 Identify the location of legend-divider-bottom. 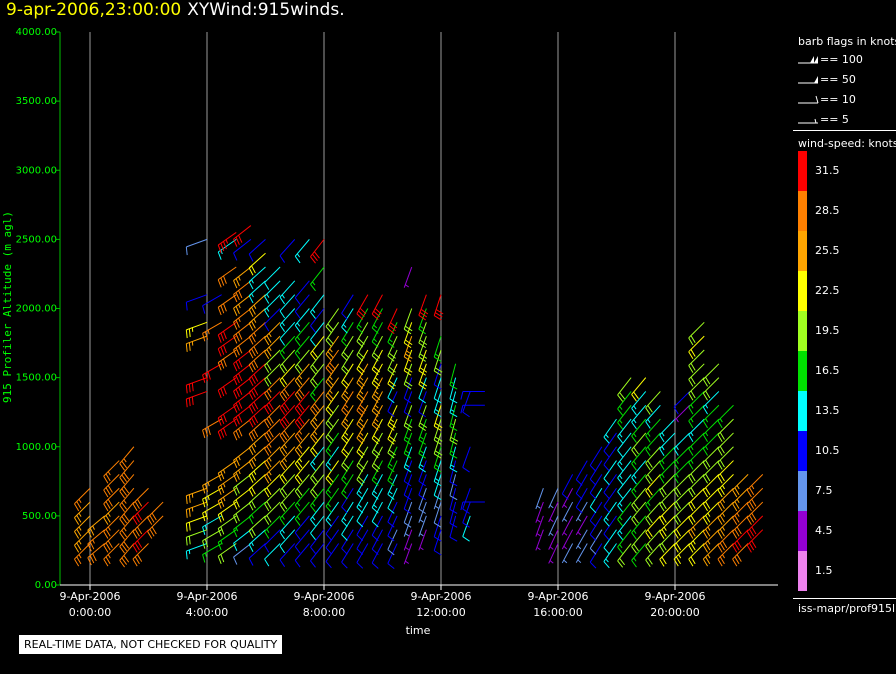
(844, 598).